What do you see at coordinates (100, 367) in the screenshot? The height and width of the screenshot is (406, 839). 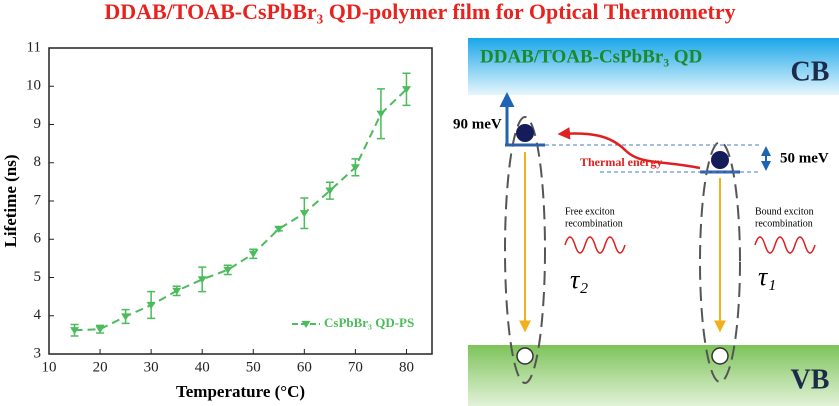 I see `x-tick-label: 20` at bounding box center [100, 367].